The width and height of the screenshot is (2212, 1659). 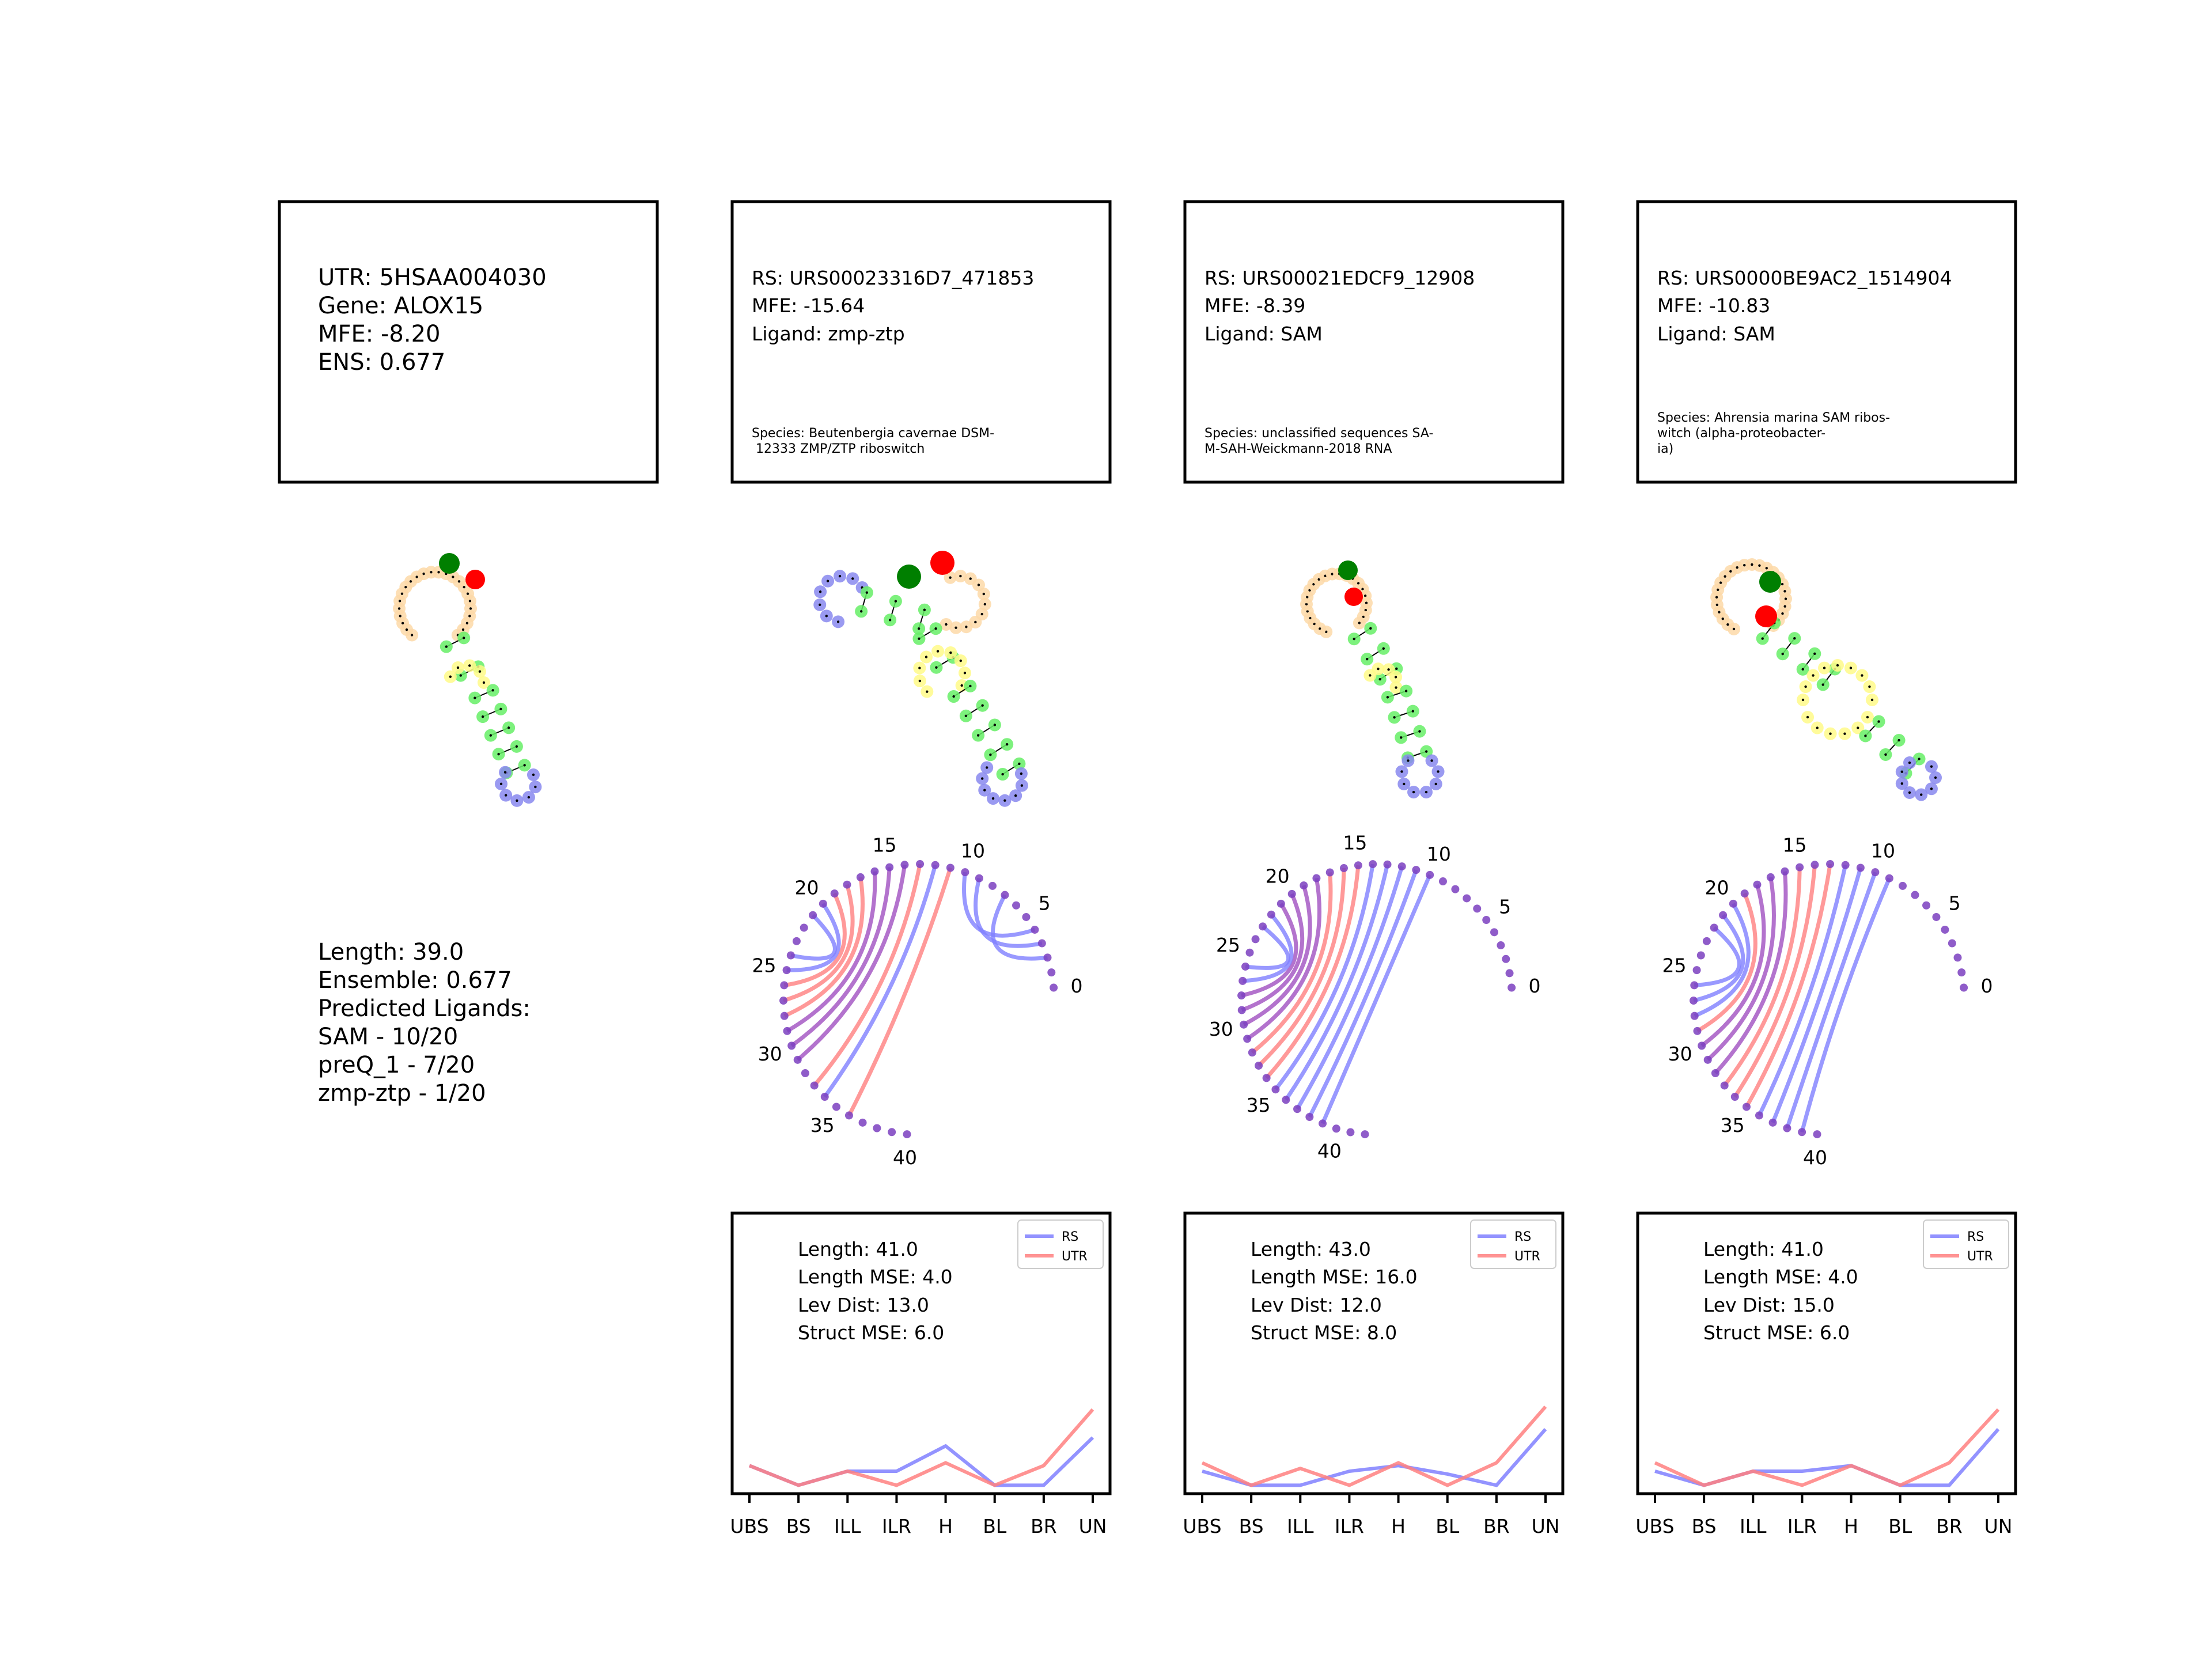 I want to click on metric-lev-dist: Lev Dist: 13.0, so click(x=863, y=1305).